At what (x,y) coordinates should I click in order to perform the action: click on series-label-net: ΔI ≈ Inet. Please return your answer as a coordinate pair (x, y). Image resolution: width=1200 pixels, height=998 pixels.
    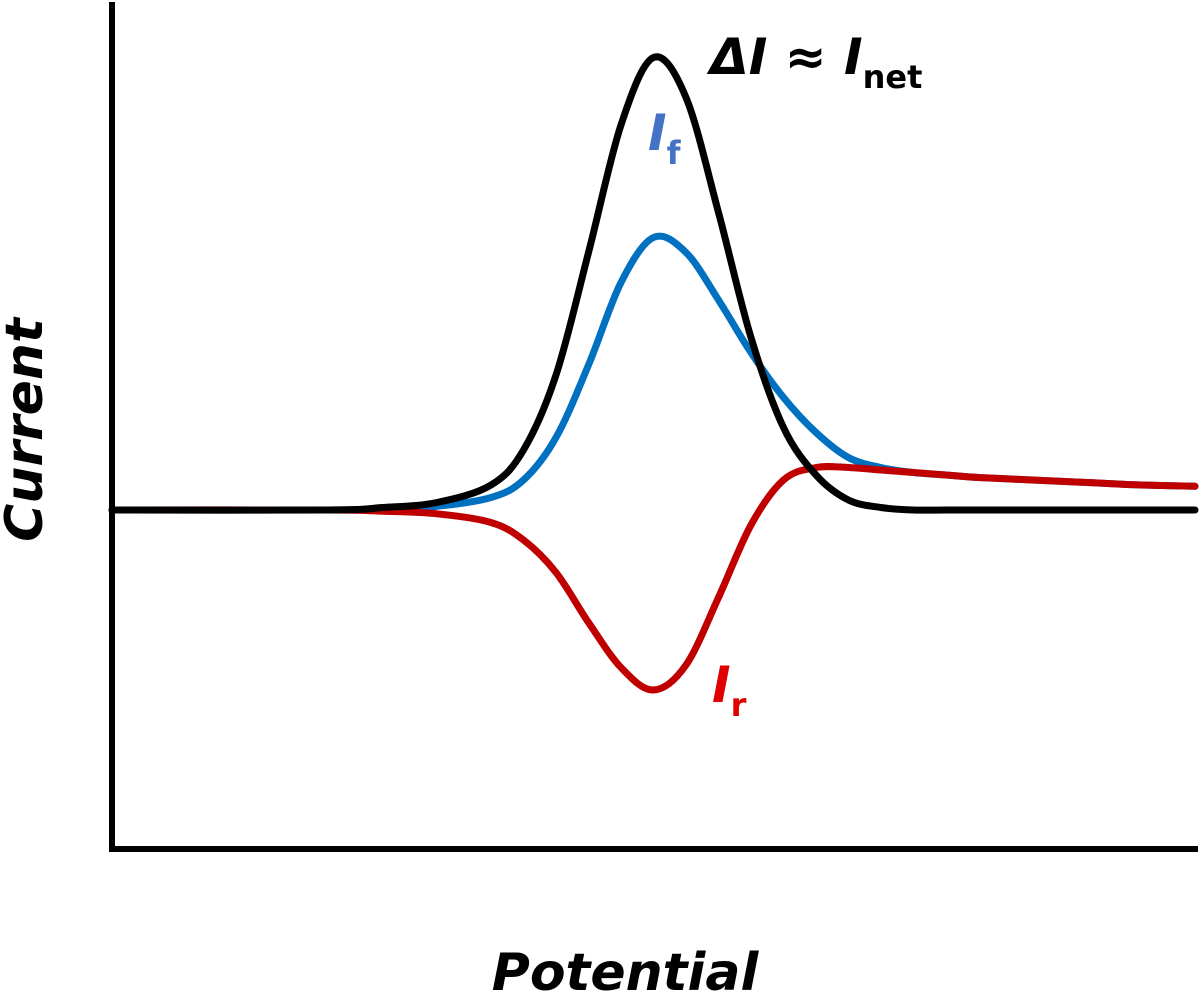
    Looking at the image, I should click on (814, 62).